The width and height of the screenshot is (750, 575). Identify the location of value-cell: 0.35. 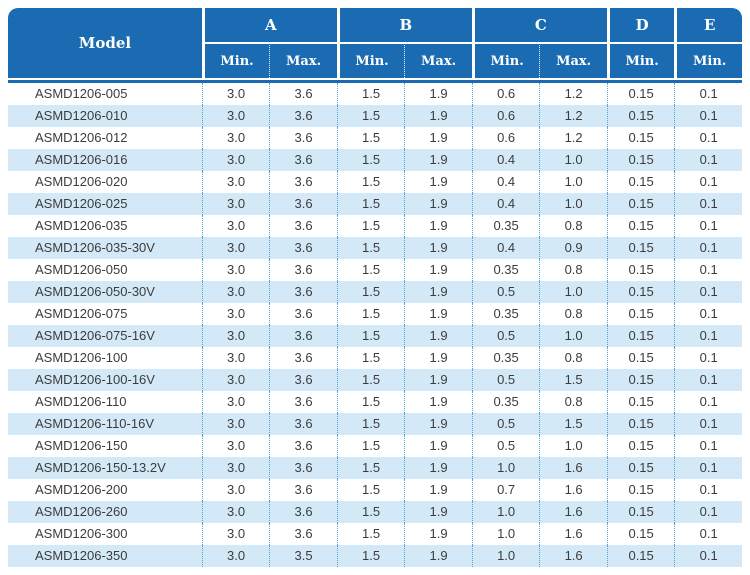
(505, 358).